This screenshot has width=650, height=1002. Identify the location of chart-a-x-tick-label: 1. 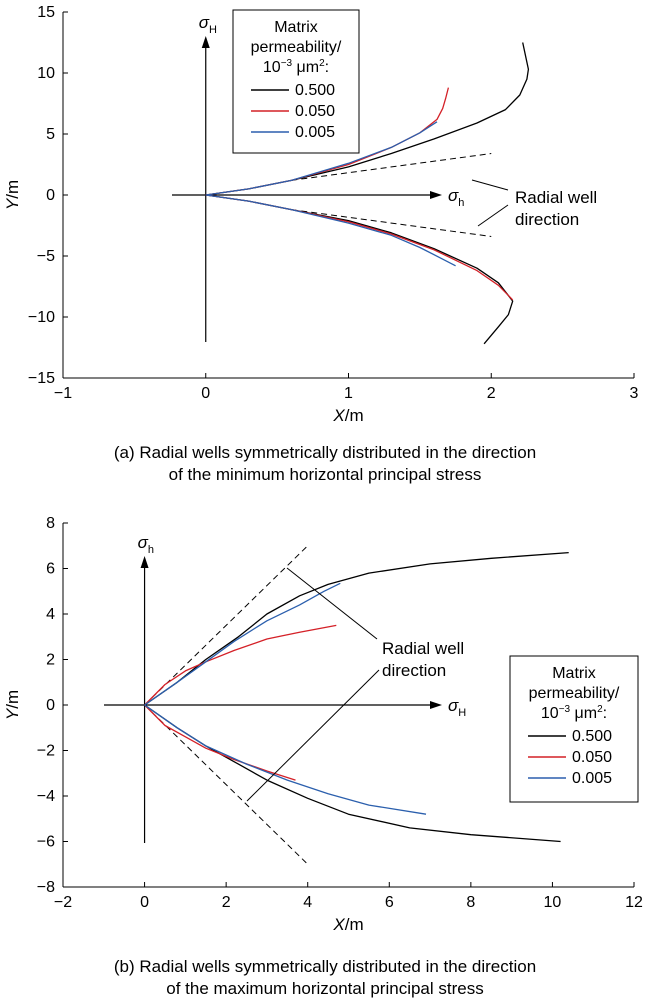
(348, 393).